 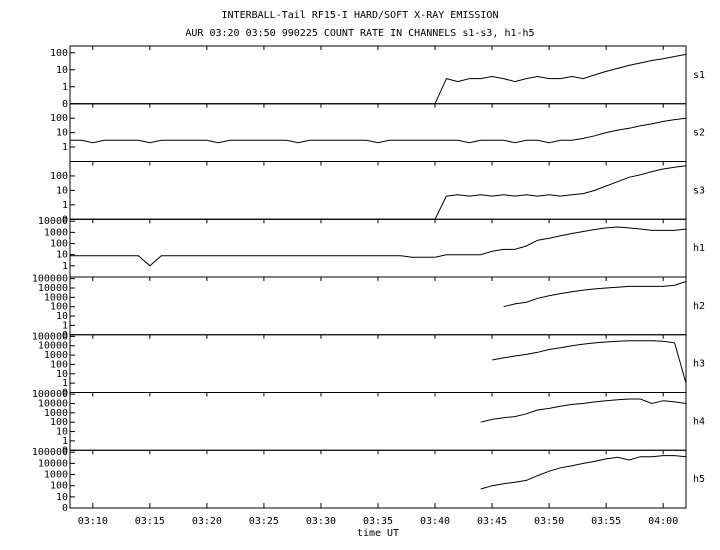 What do you see at coordinates (378, 521) in the screenshot?
I see `x-tick-label: 03:35` at bounding box center [378, 521].